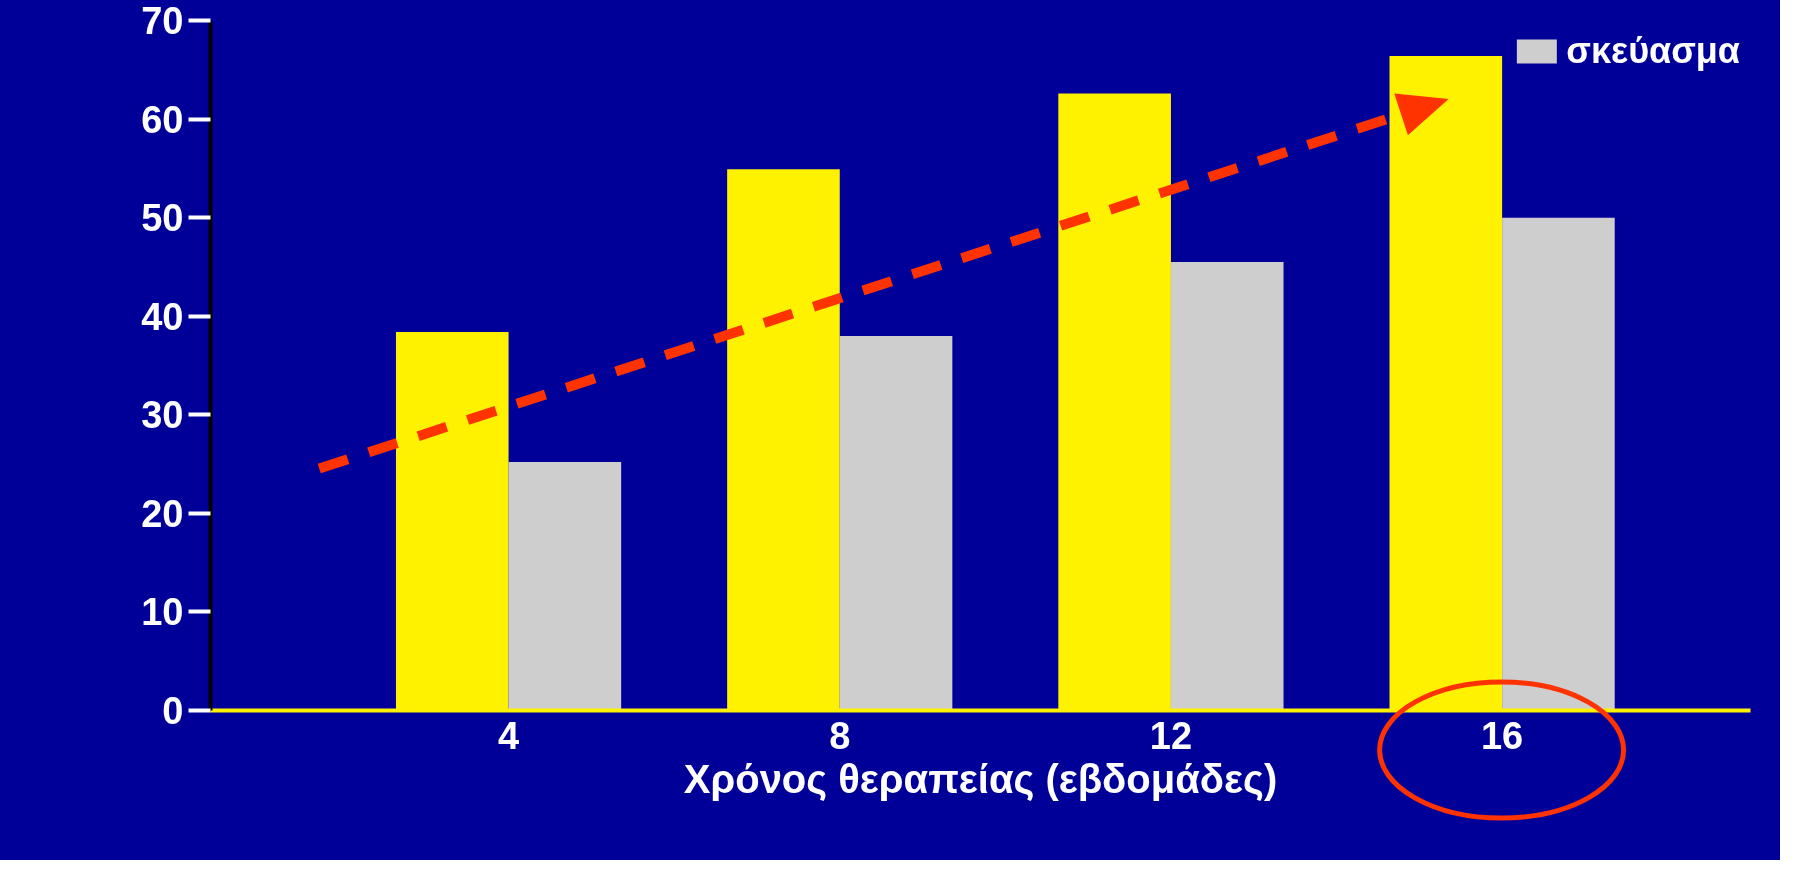  Describe the element at coordinates (162, 21) in the screenshot. I see `y-tick-label: 70` at that location.